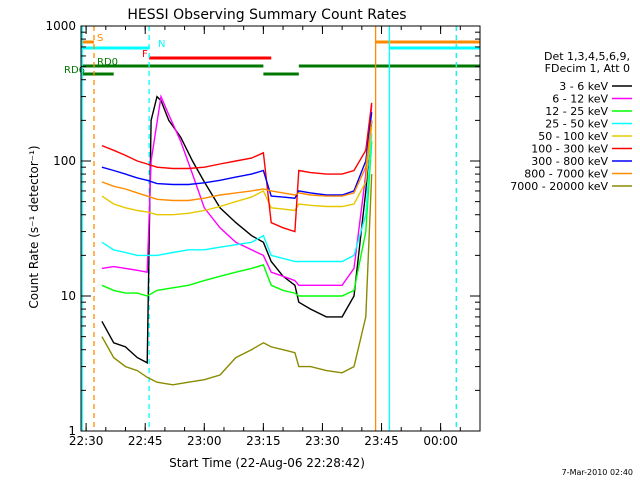 The image size is (640, 484). Describe the element at coordinates (86, 441) in the screenshot. I see `x-tick-label: 22:30` at that location.